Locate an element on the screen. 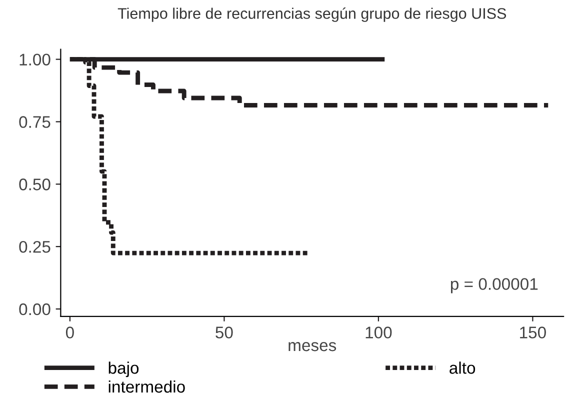 The width and height of the screenshot is (578, 411). x-axis-title: meses is located at coordinates (312, 347).